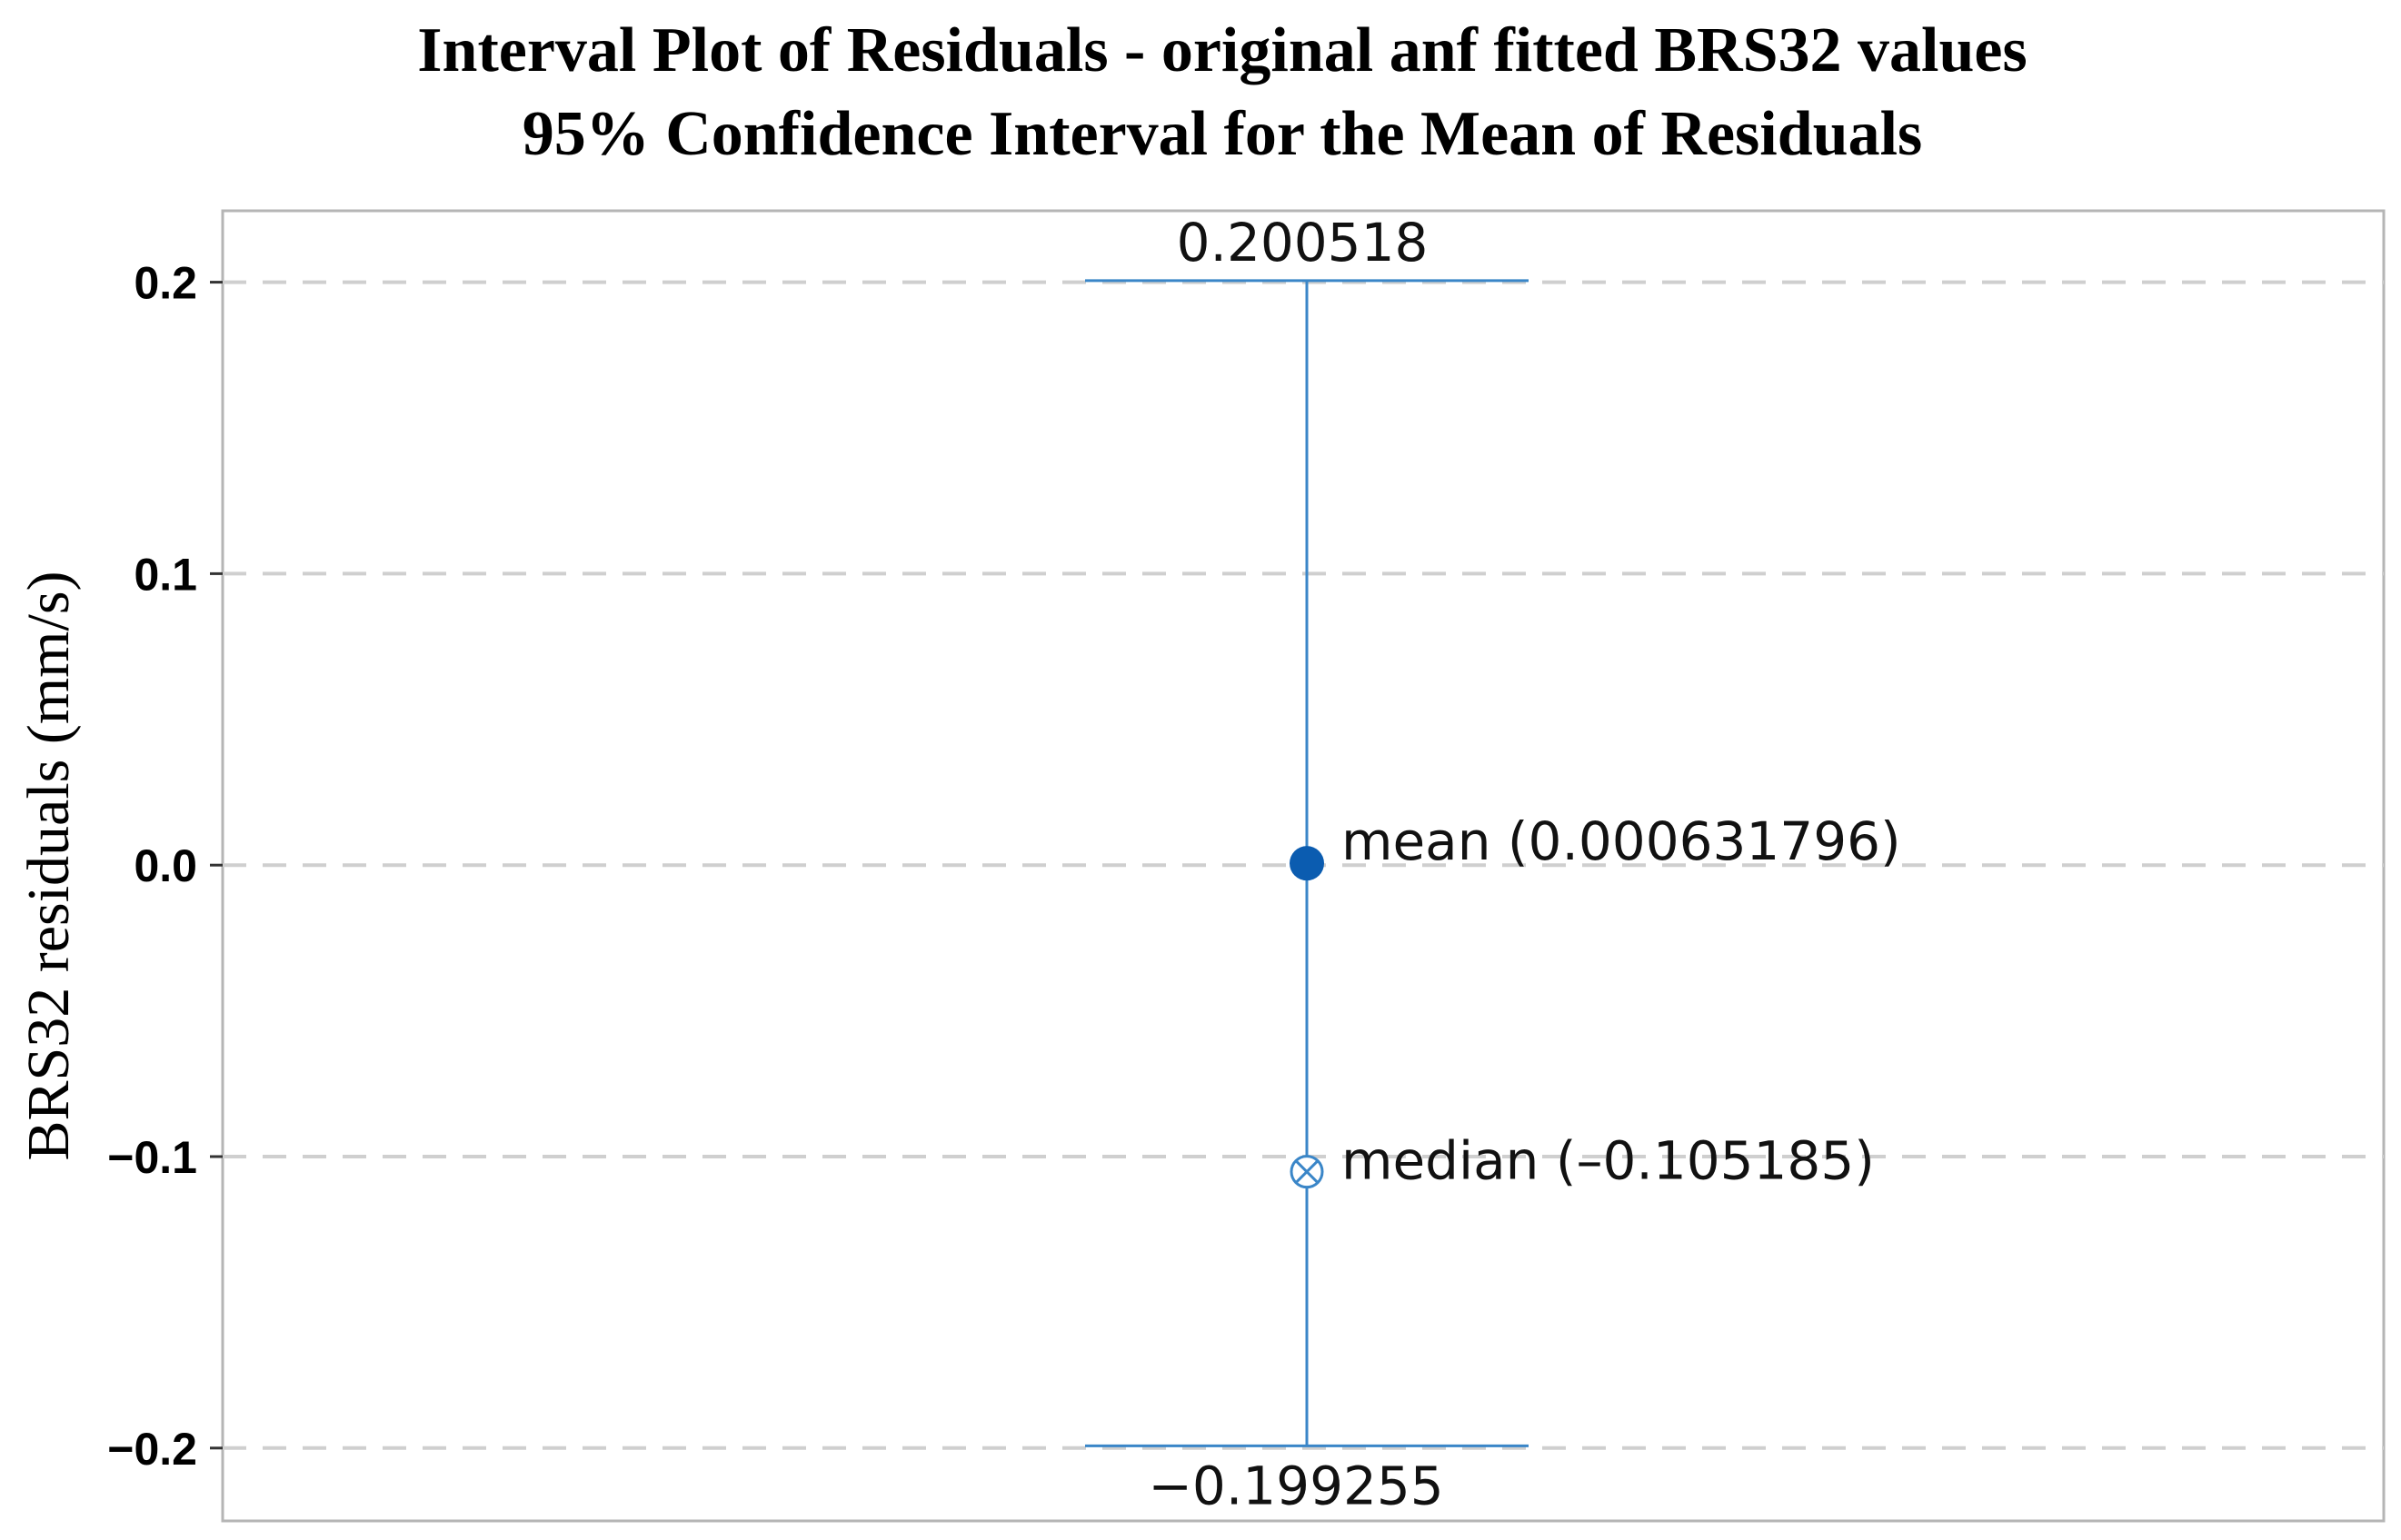 Image resolution: width=2401 pixels, height=1540 pixels. What do you see at coordinates (1296, 1485) in the screenshot?
I see `lower-value-label: −0.199255` at bounding box center [1296, 1485].